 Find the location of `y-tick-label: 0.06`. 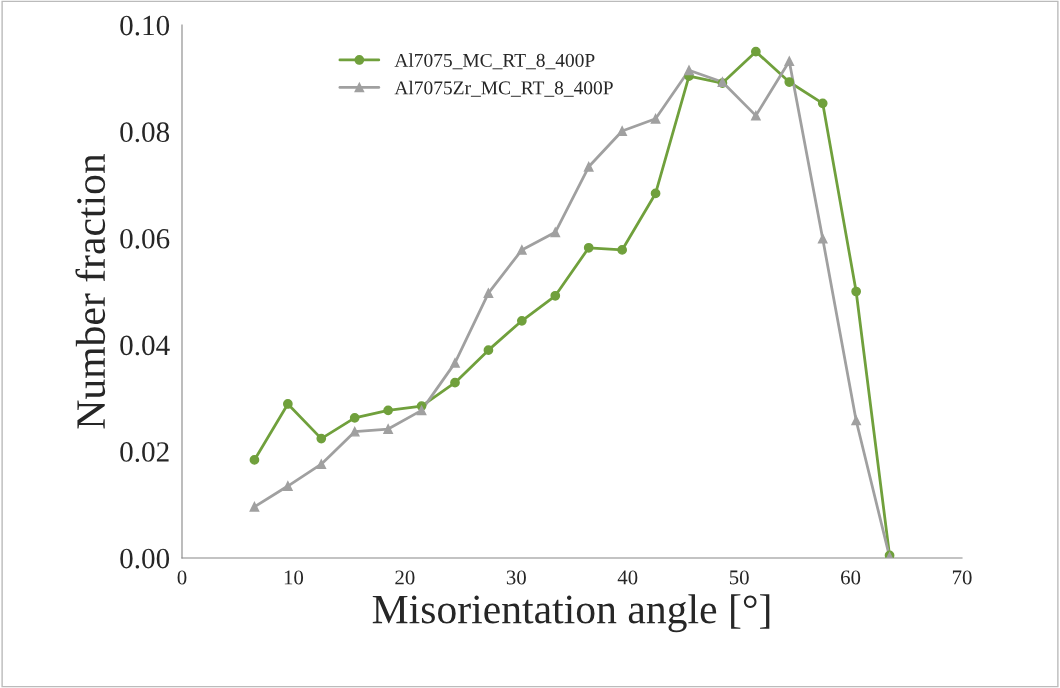

y-tick-label: 0.06 is located at coordinates (145, 238).